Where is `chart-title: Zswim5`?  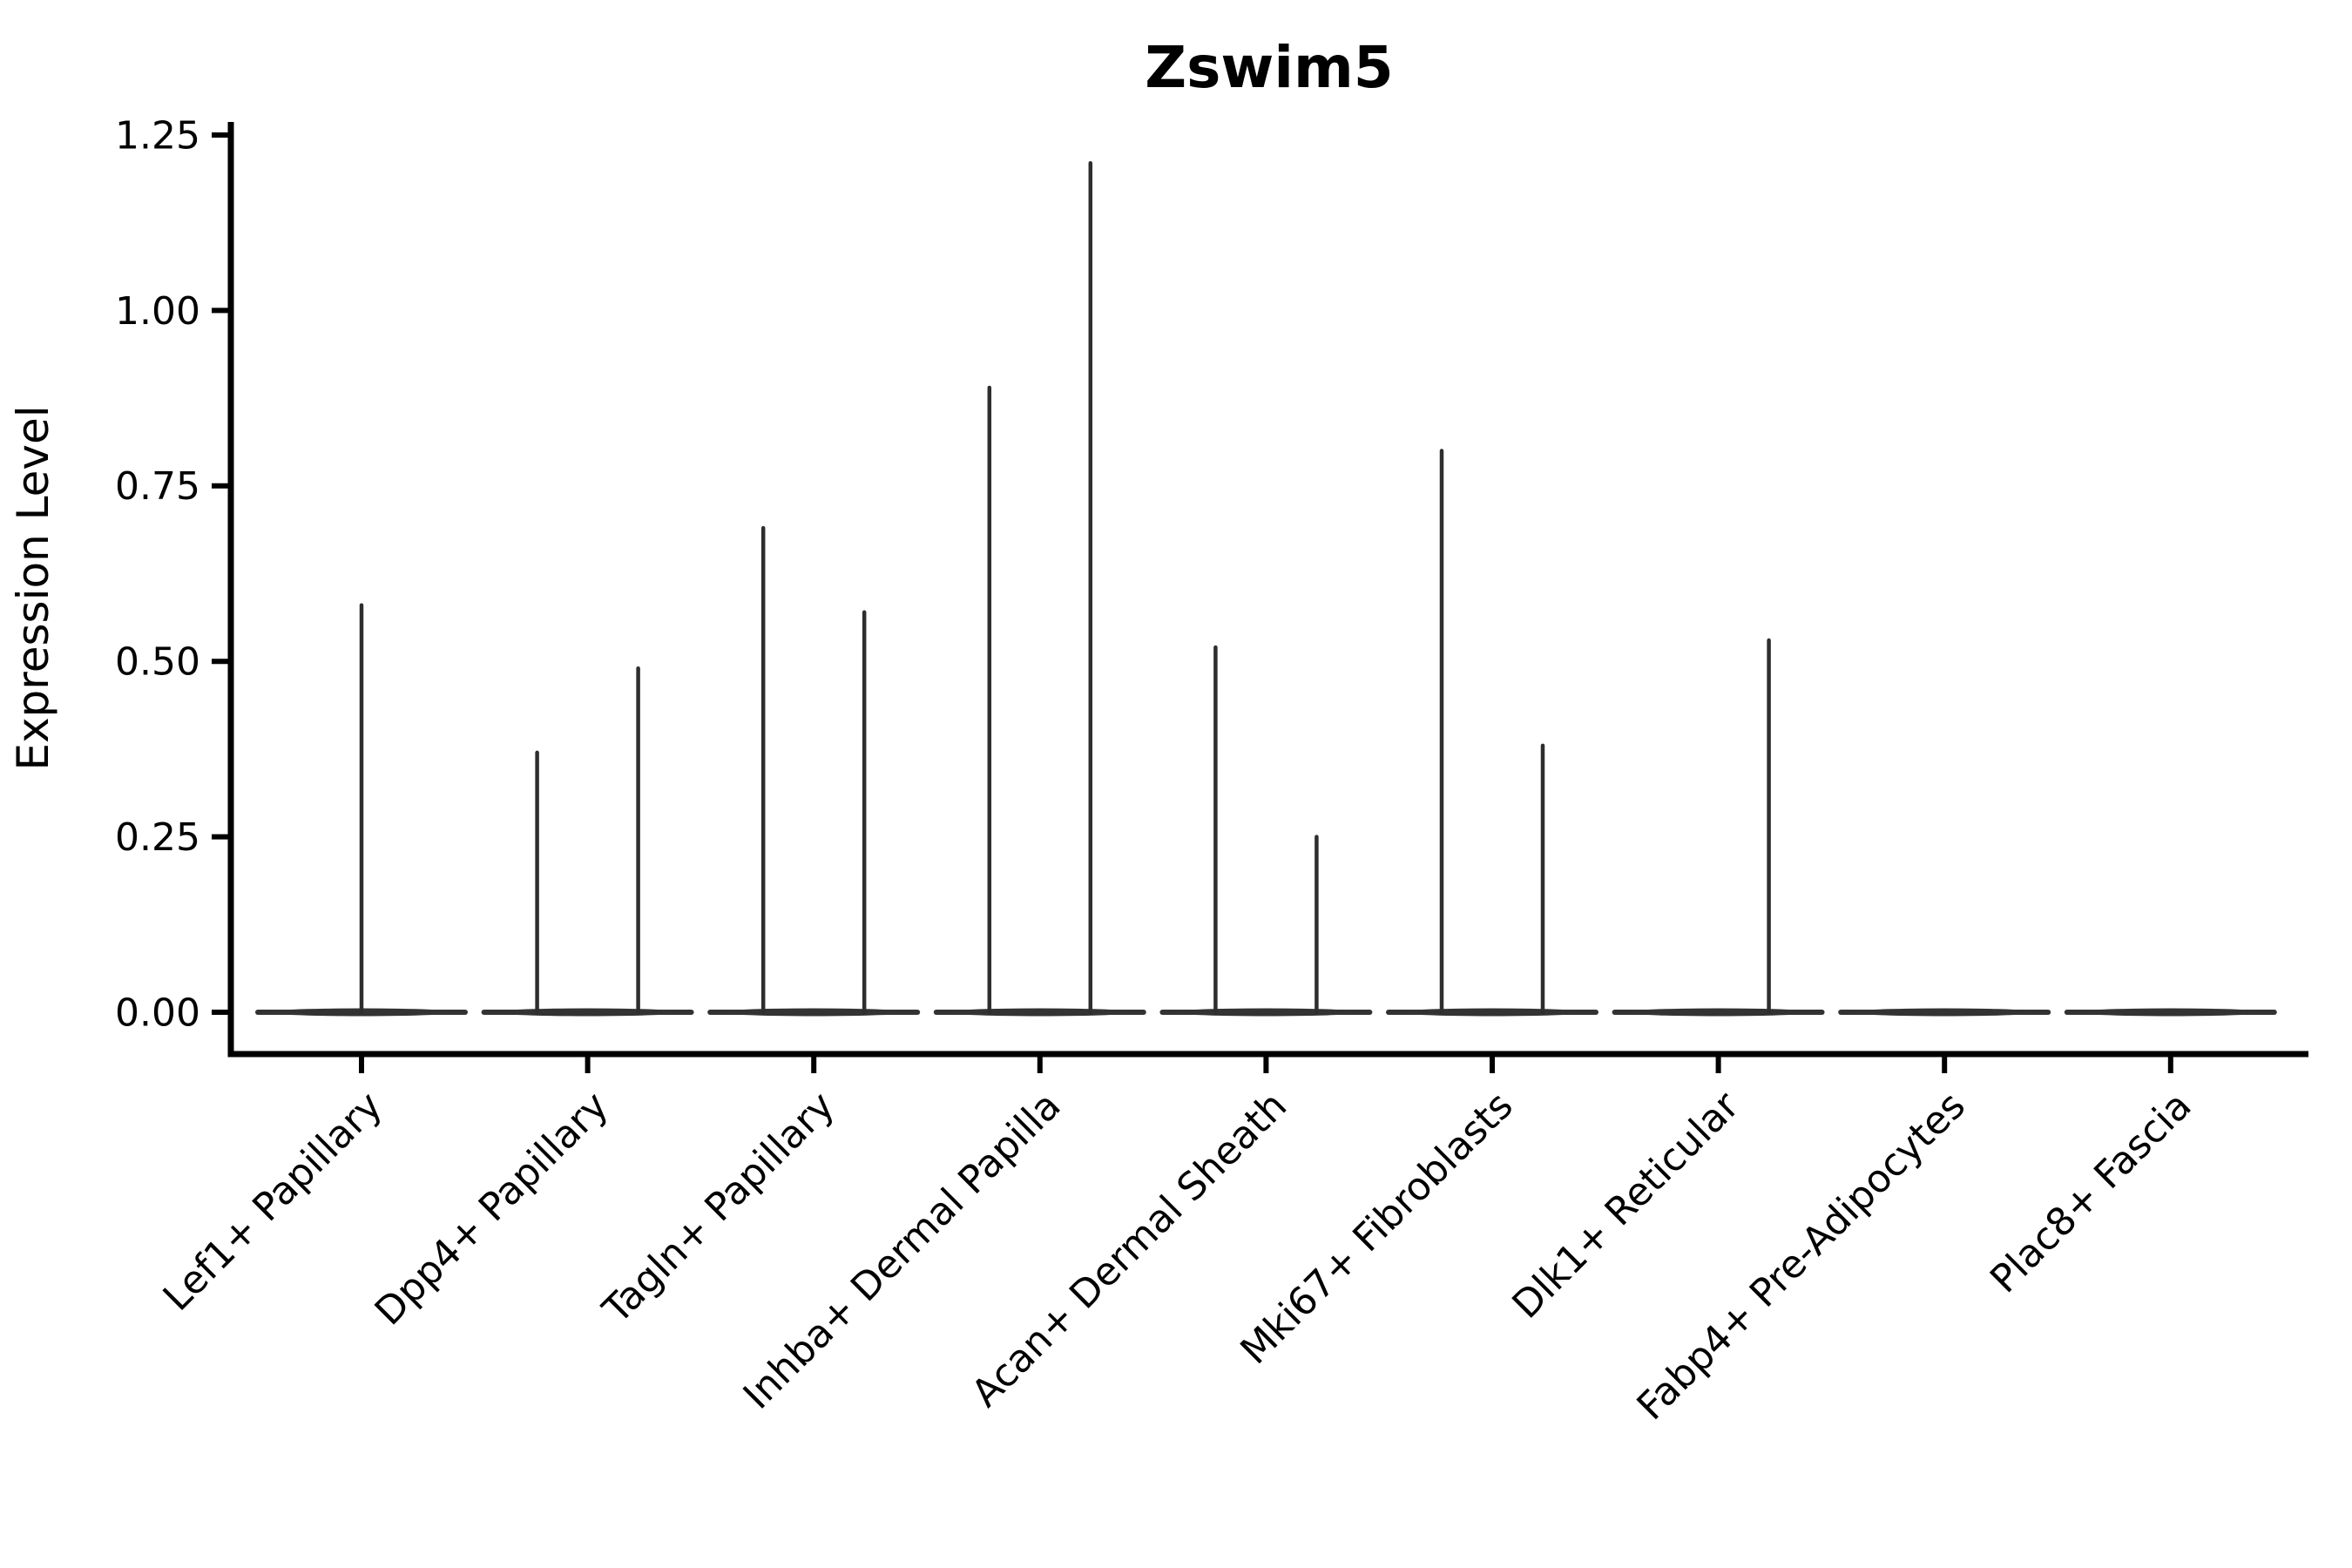 chart-title: Zswim5 is located at coordinates (1269, 67).